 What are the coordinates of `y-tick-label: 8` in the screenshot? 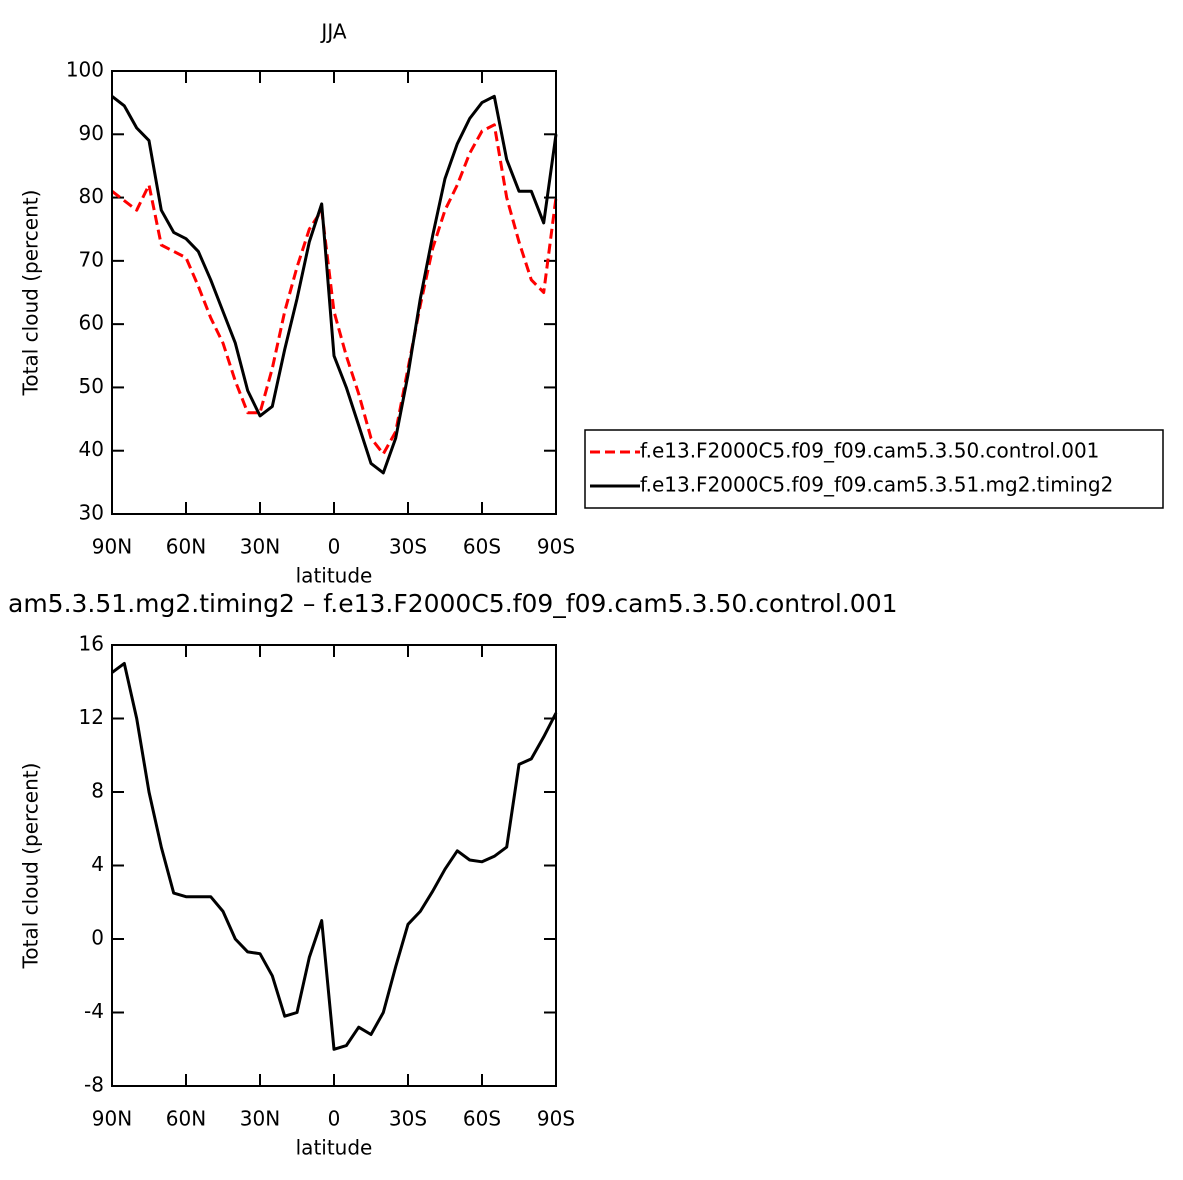 It's located at (97, 791).